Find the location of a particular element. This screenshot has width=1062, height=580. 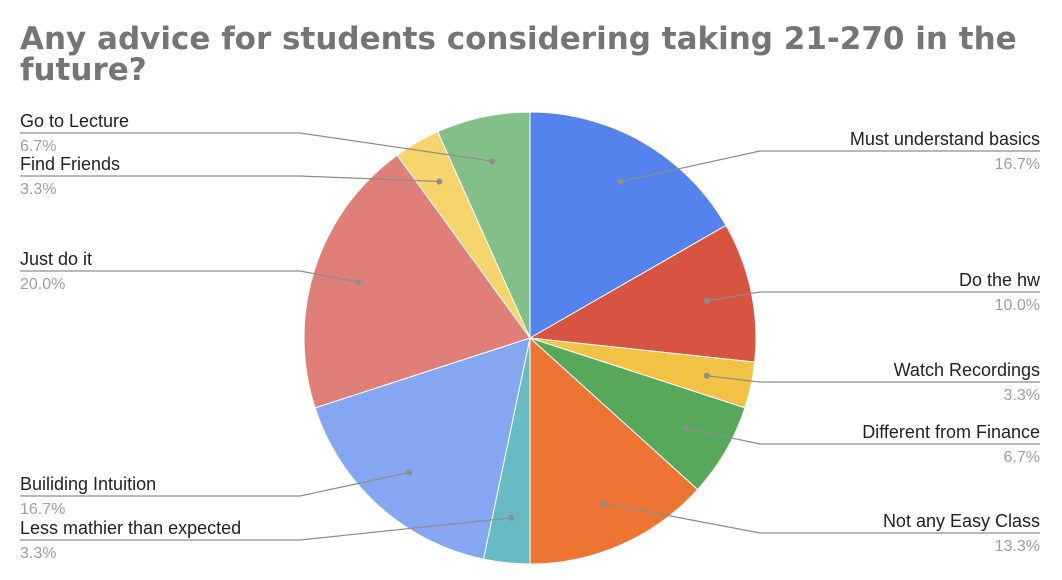

slice-label: Do the hw is located at coordinates (1000, 280).